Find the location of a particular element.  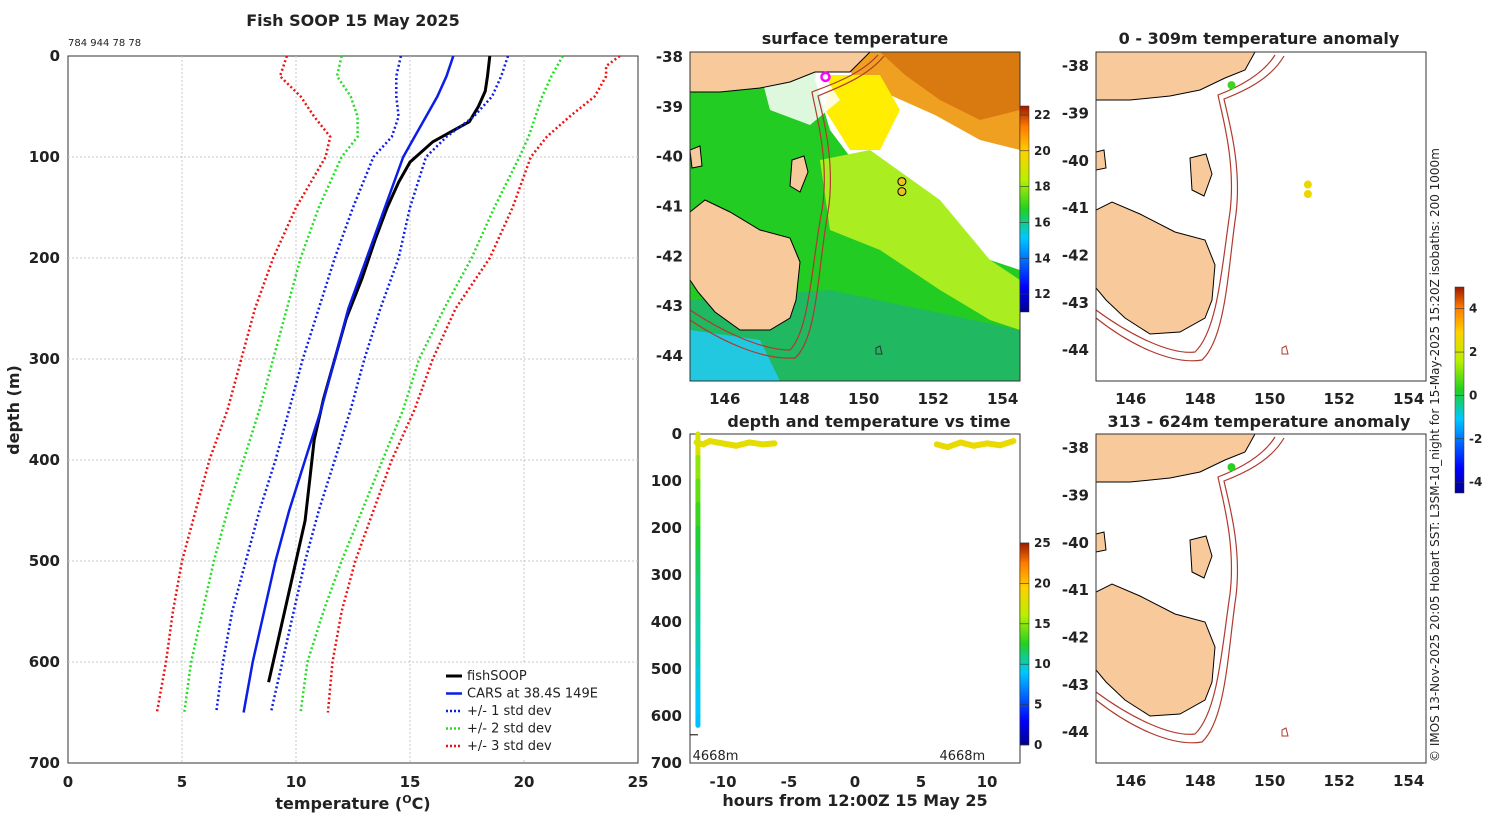

depth-time-ytick: 600 is located at coordinates (666, 716).